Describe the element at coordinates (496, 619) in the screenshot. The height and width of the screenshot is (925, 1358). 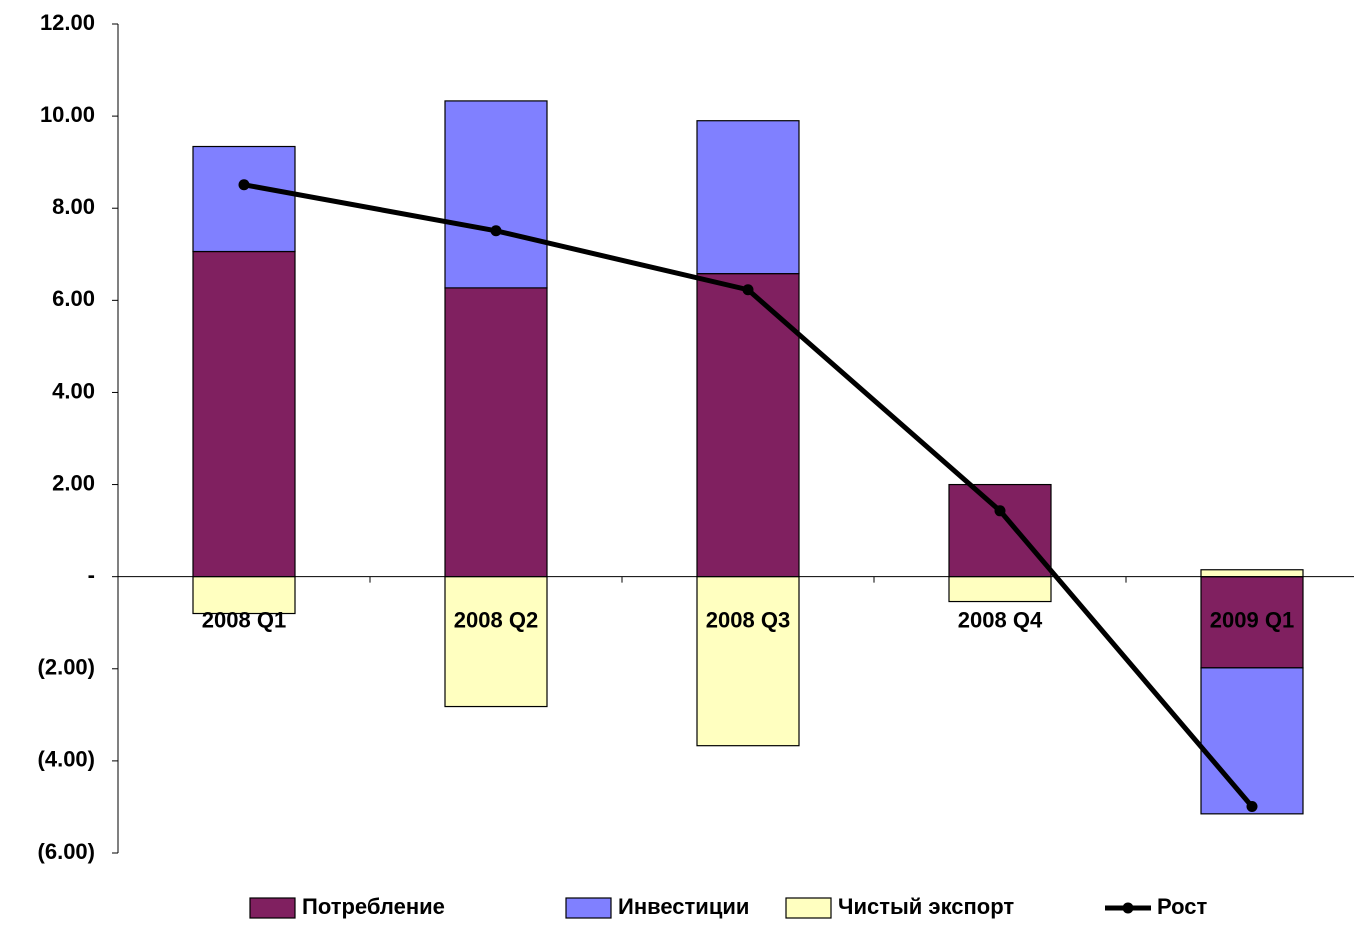
I see `x-tick-label: 2008 Q2` at that location.